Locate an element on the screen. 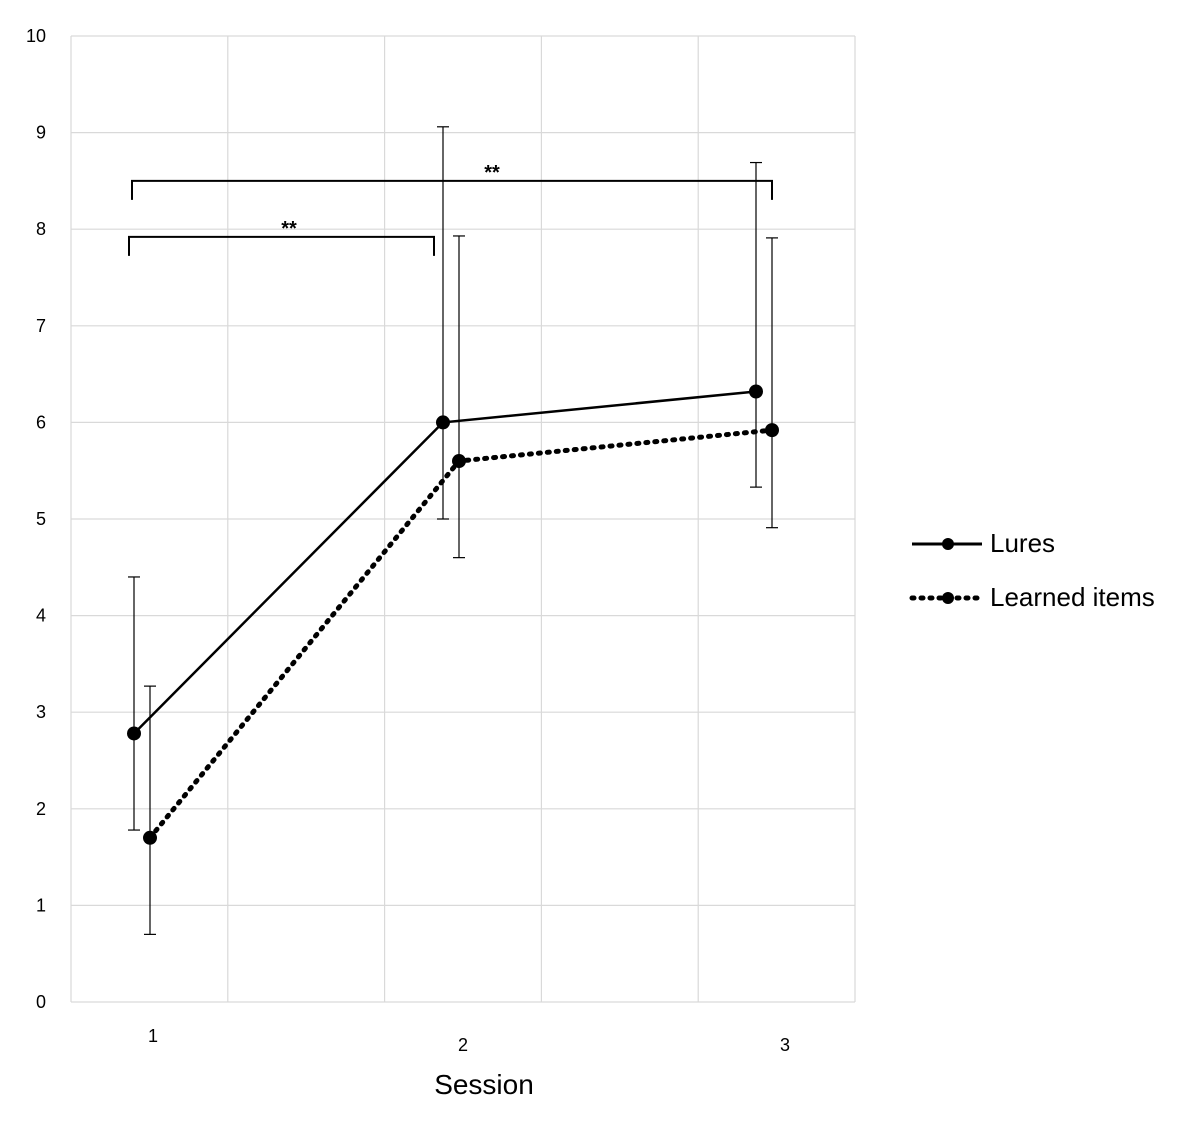 Image resolution: width=1200 pixels, height=1123 pixels. y-axis: 0 1 2 3 4 5 6 7 8 9 10 is located at coordinates (36, 519).